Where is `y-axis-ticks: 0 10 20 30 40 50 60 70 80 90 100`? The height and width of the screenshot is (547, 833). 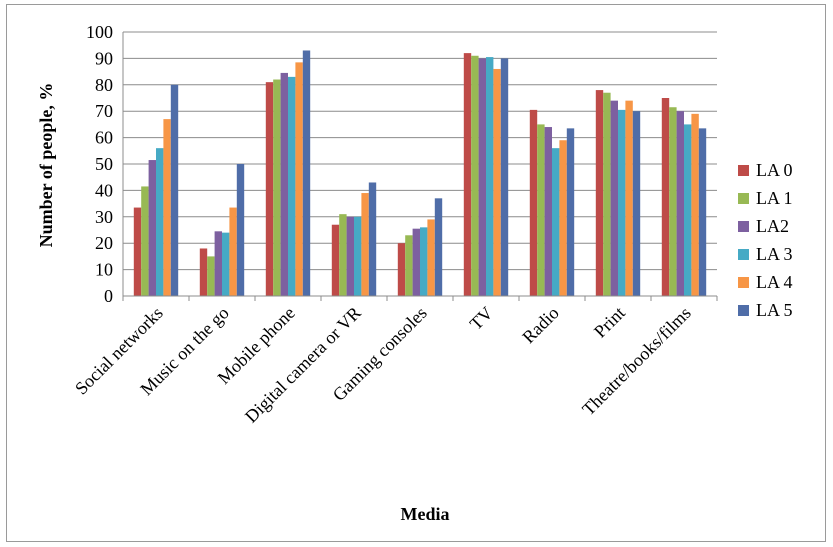
y-axis-ticks: 0 10 20 30 40 50 60 70 80 90 100 is located at coordinates (99, 164).